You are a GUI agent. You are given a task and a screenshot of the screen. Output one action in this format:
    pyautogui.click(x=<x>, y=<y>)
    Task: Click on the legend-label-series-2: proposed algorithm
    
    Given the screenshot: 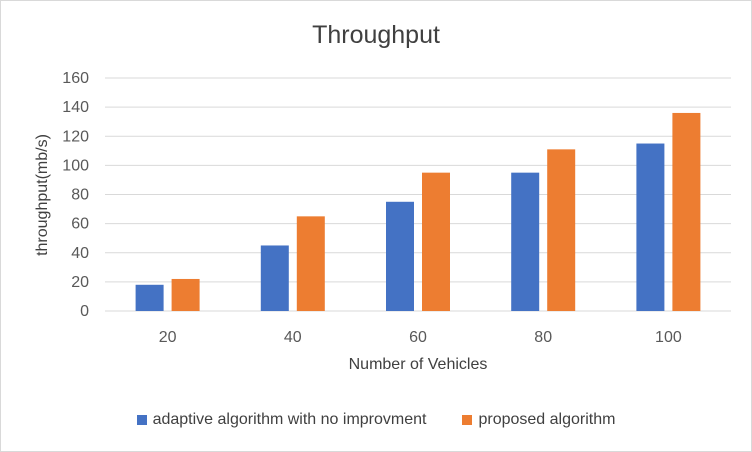 What is the action you would take?
    pyautogui.click(x=547, y=419)
    